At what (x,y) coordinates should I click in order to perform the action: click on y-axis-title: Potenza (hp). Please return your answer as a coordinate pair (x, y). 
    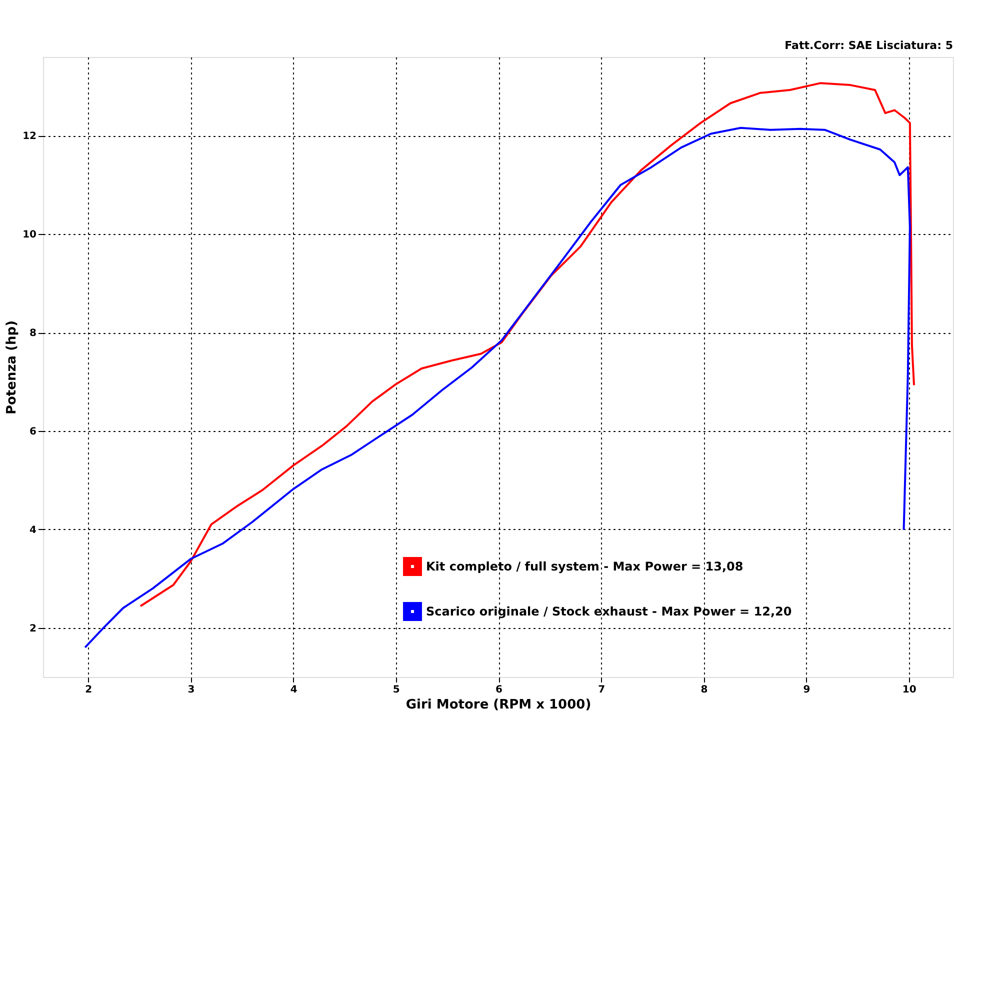
    Looking at the image, I should click on (12, 367).